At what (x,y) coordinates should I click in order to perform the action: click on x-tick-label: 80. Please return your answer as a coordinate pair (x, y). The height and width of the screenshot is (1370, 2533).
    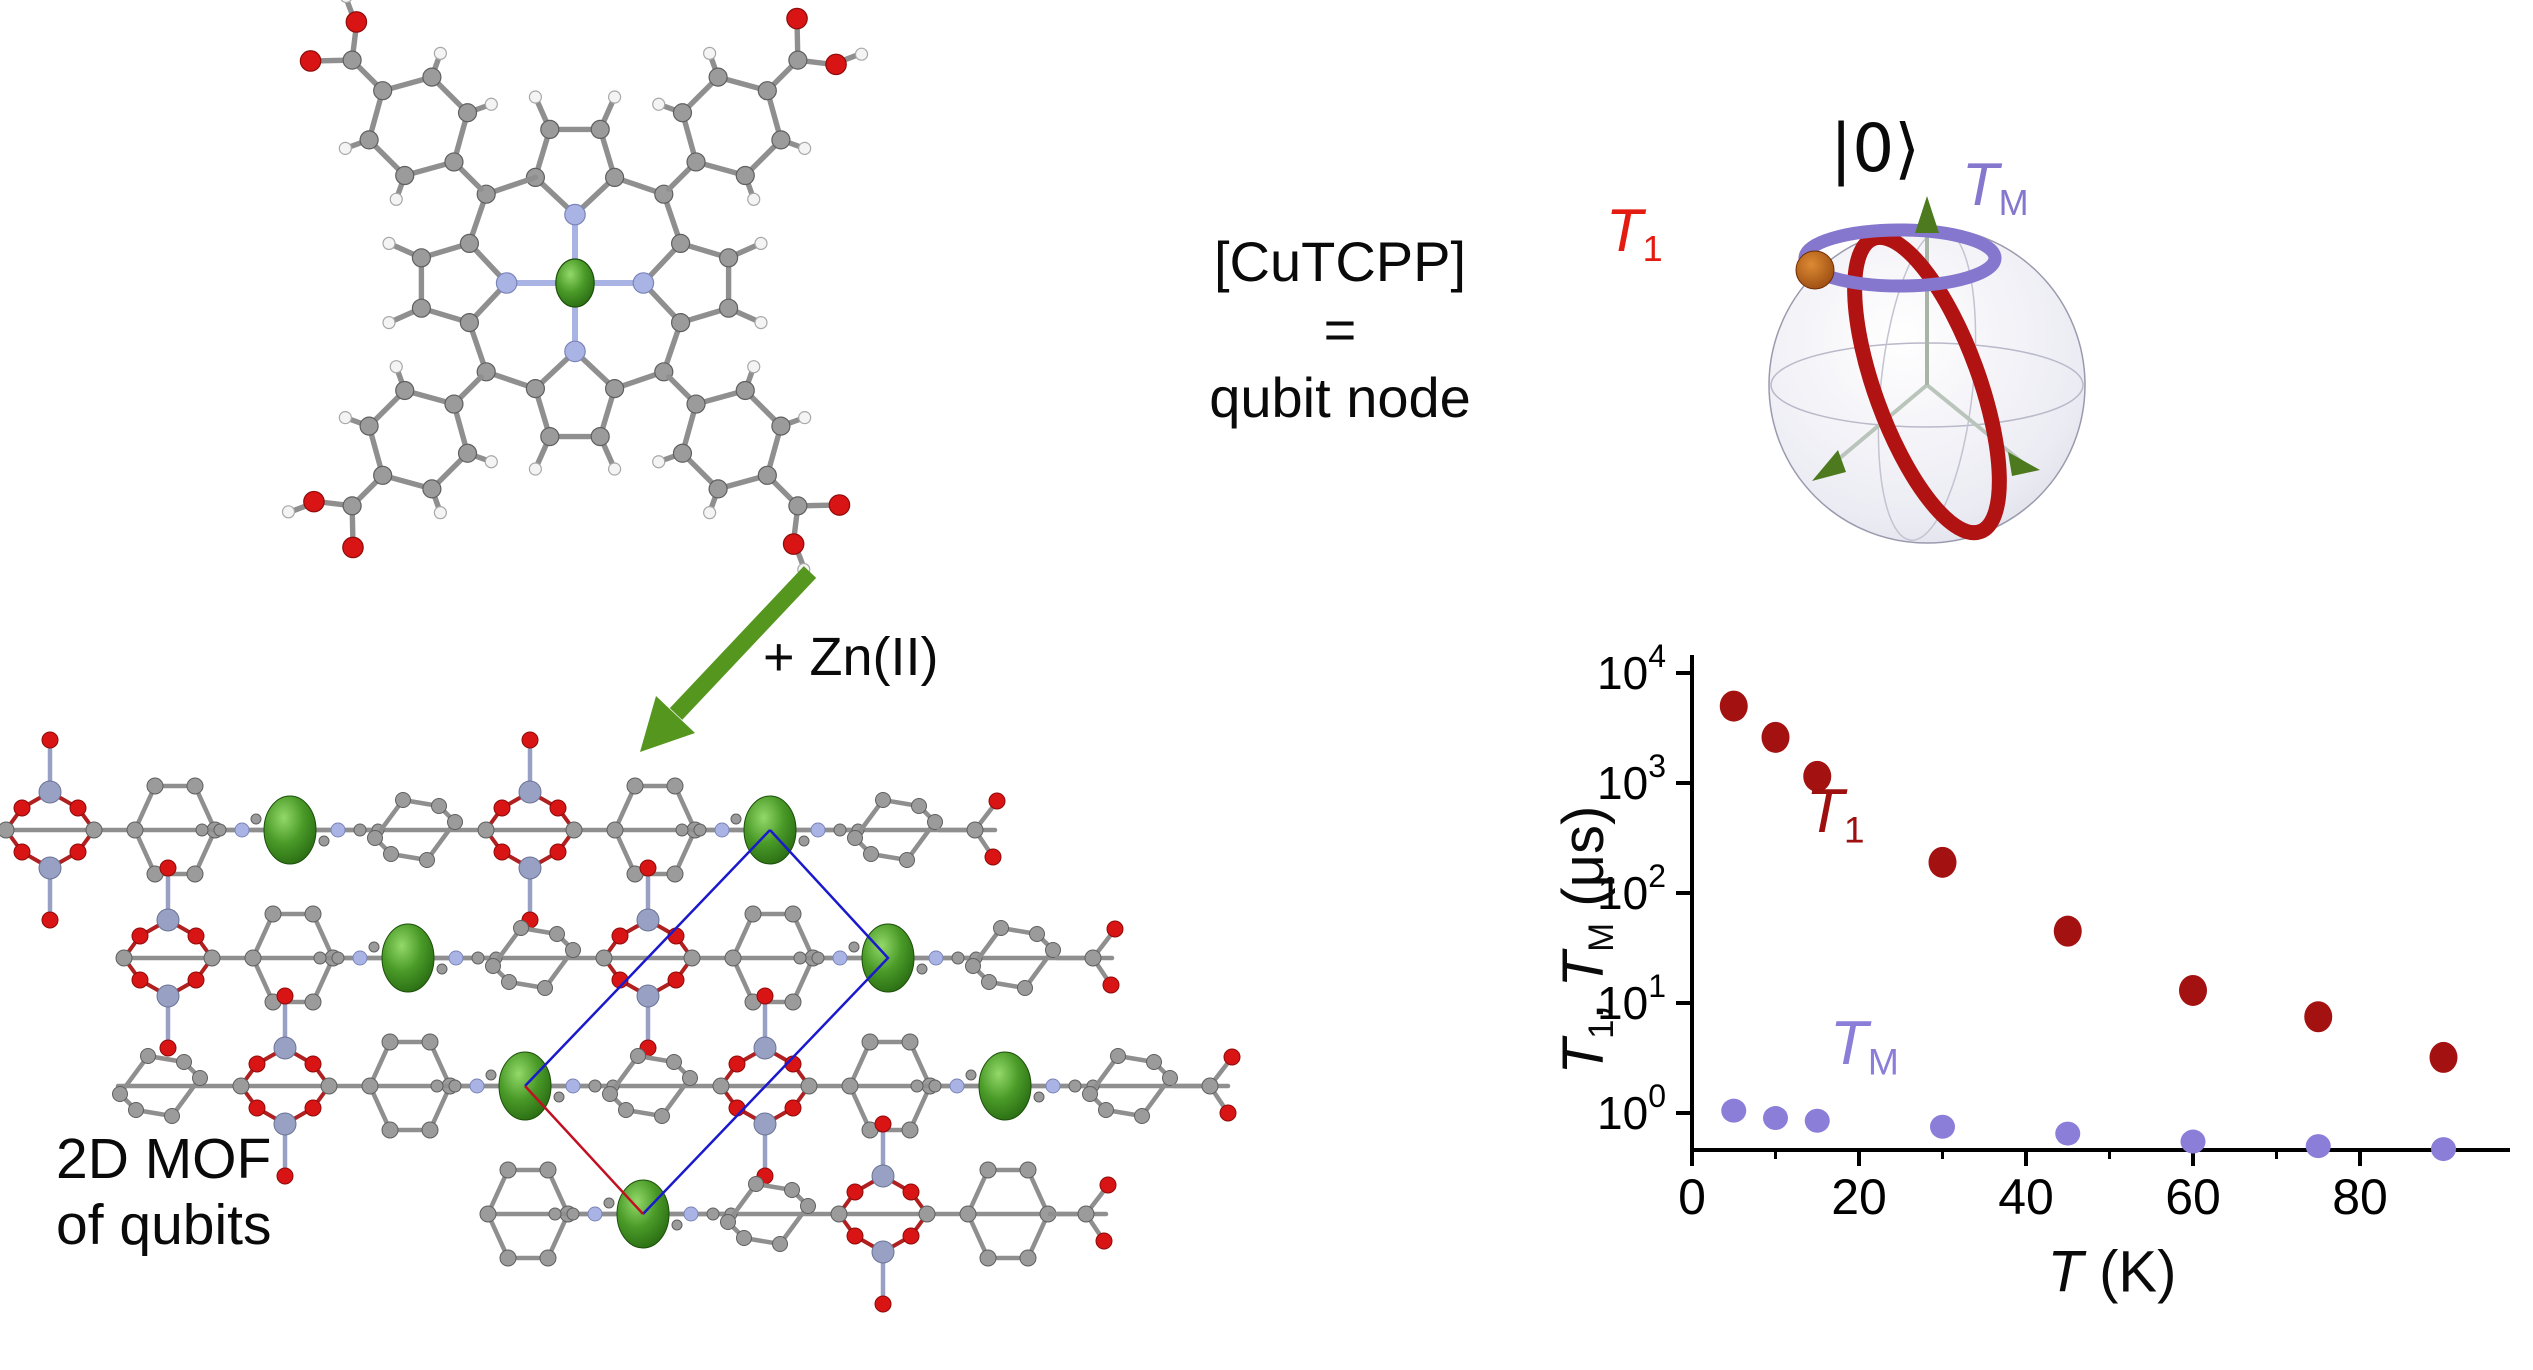
    Looking at the image, I should click on (2360, 1197).